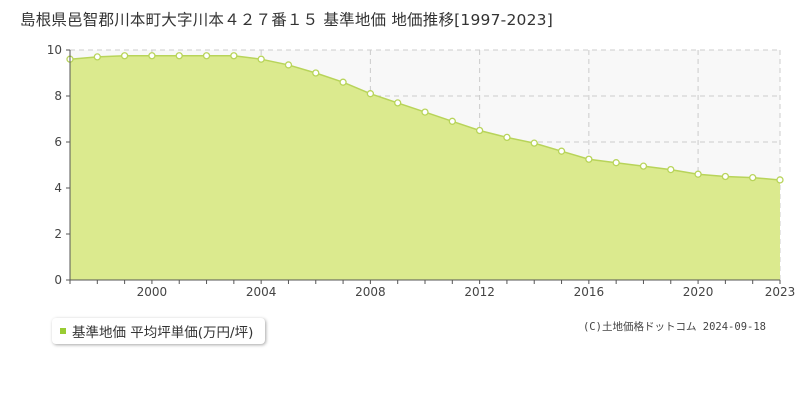 The height and width of the screenshot is (400, 800). I want to click on chart-title: 島根県邑智郡川本町大字川本４２７番１５ 基準地価 地価推移[1997-2023], so click(286, 20).